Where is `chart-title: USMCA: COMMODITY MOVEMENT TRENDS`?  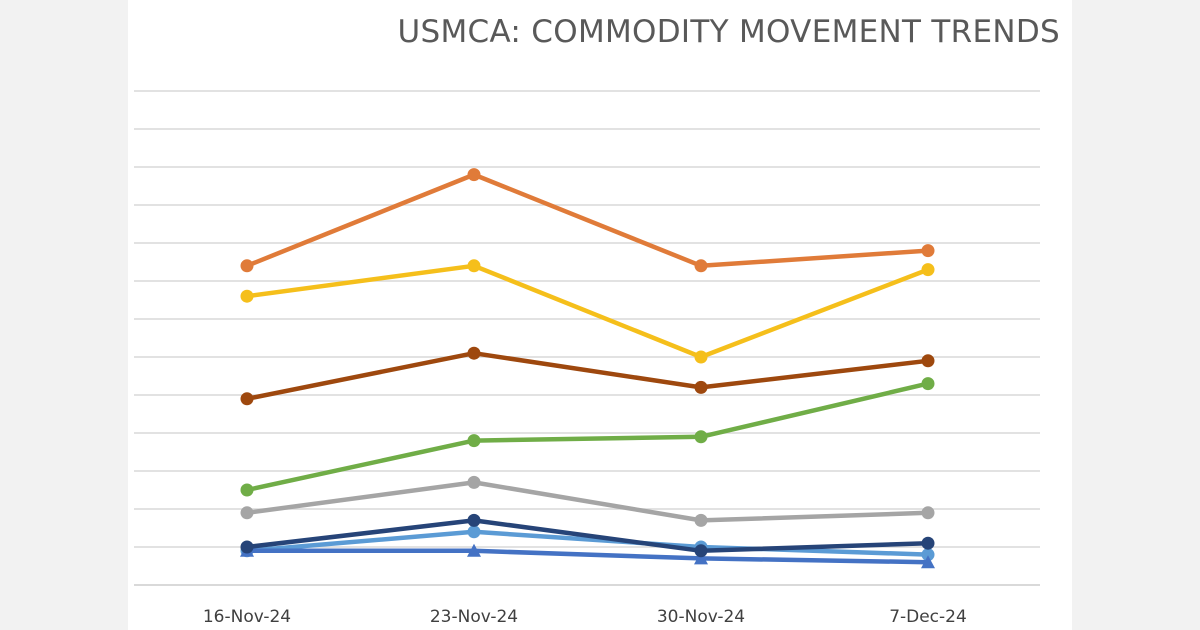 chart-title: USMCA: COMMODITY MOVEMENT TRENDS is located at coordinates (728, 32).